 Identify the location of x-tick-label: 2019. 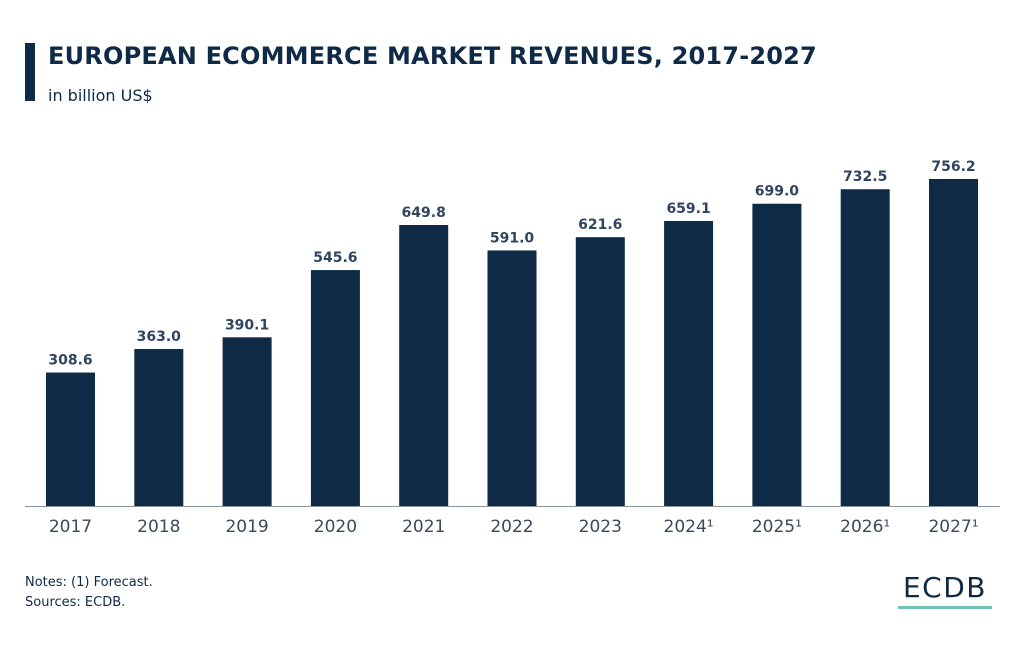
(246, 527).